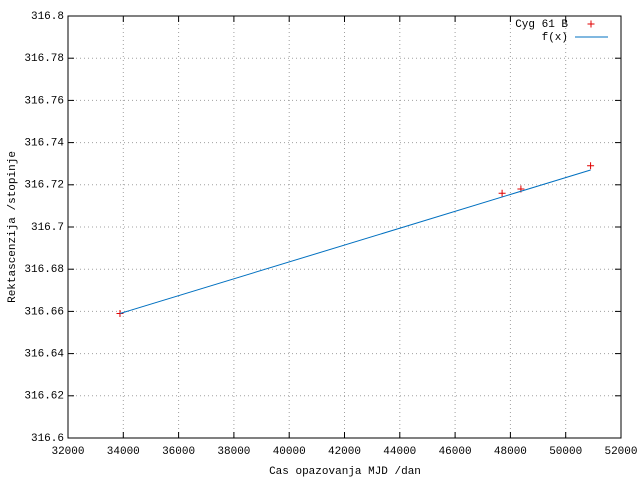 This screenshot has width=640, height=480. I want to click on legend-swatch, so click(591, 24).